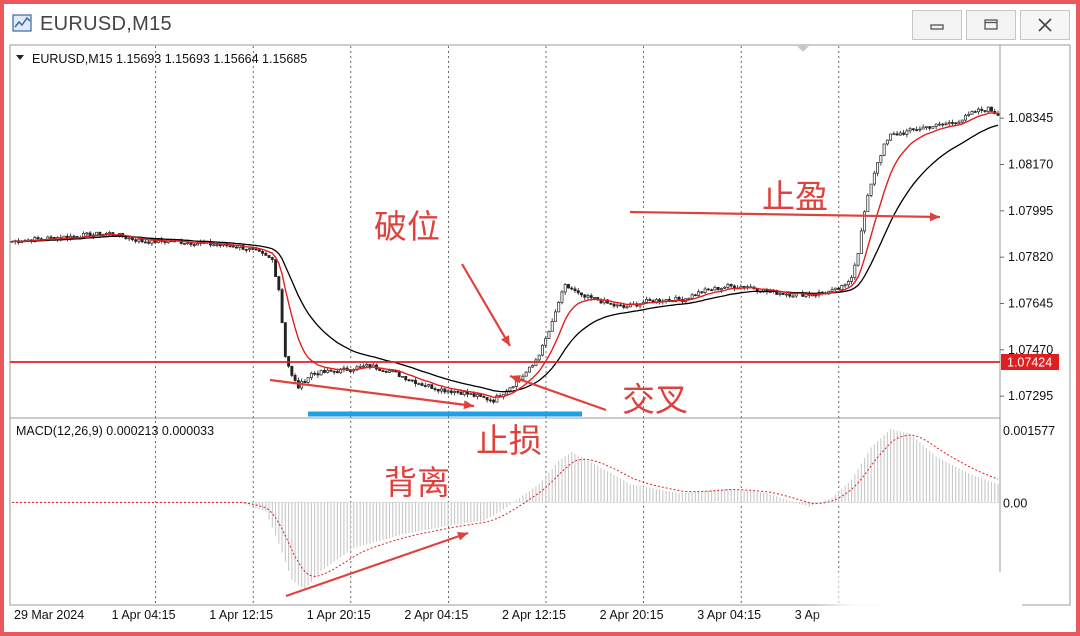 The width and height of the screenshot is (1080, 636). Describe the element at coordinates (558, 393) in the screenshot. I see `crossover-arrow` at that location.